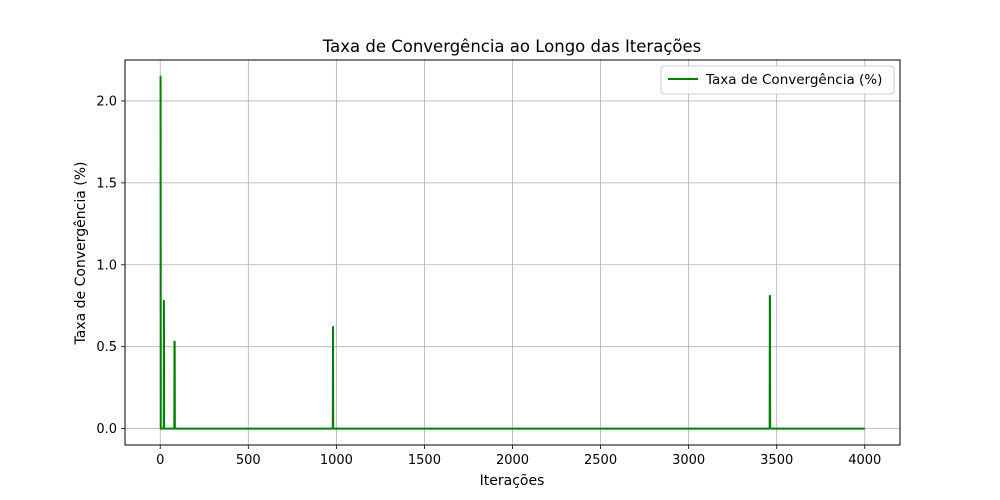 This screenshot has height=500, width=1000. What do you see at coordinates (106, 265) in the screenshot?
I see `y-tick-label: 1.0` at bounding box center [106, 265].